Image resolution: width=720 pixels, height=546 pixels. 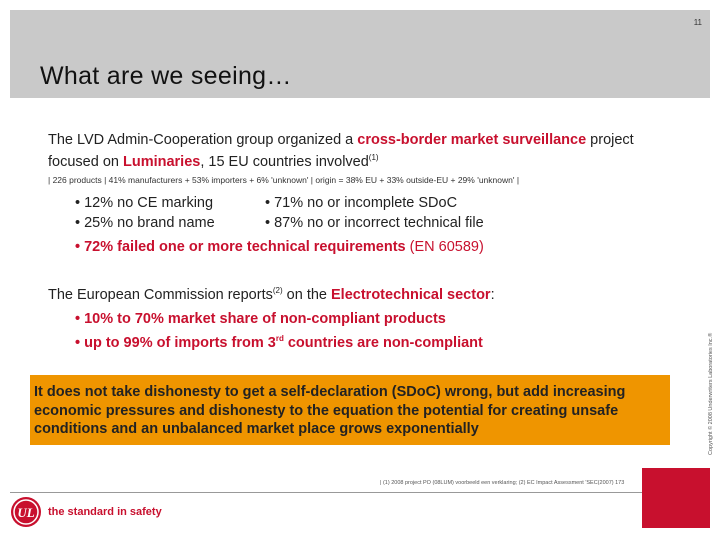 What do you see at coordinates (284, 162) in the screenshot?
I see `intro-text-c: , 15 EU countries involved` at bounding box center [284, 162].